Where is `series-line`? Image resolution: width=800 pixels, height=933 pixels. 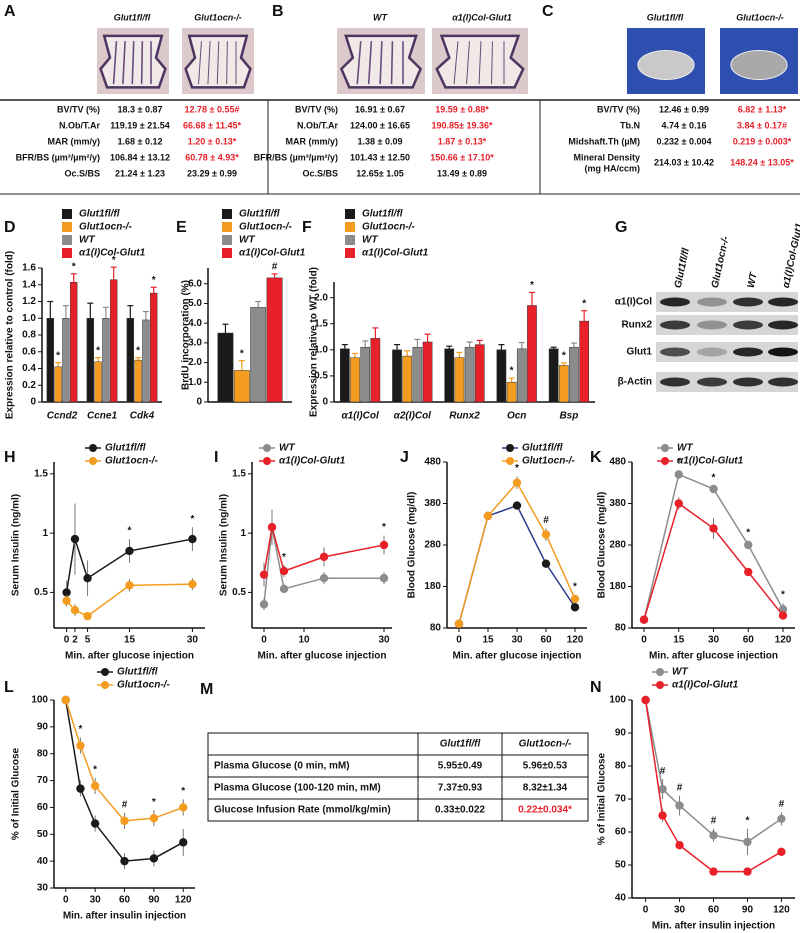
series-line is located at coordinates (124, 760).